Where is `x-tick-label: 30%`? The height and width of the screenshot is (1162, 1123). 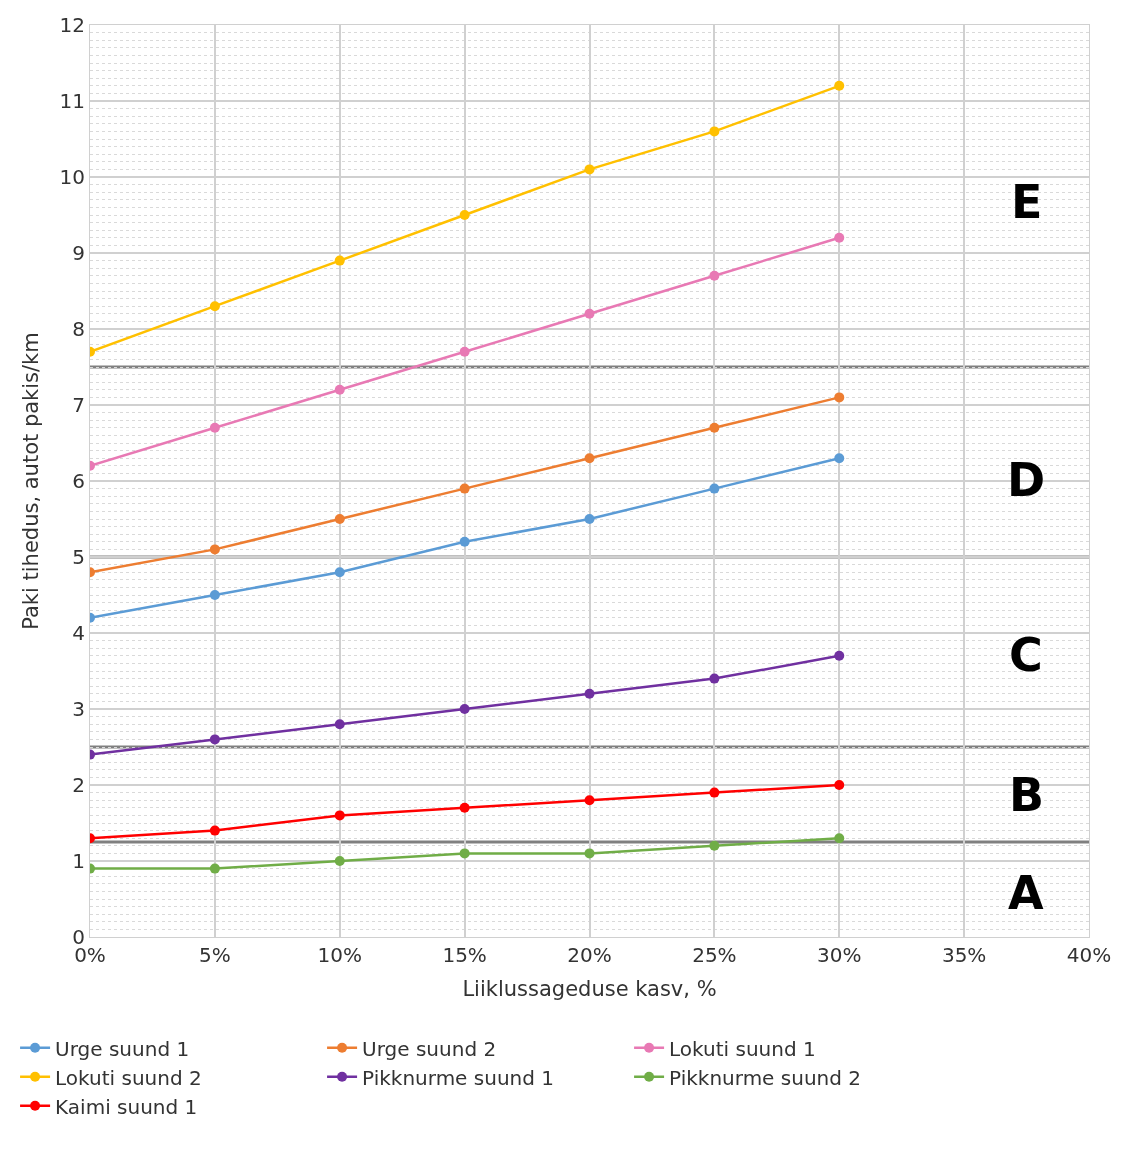
x-tick-label: 30% is located at coordinates (839, 955).